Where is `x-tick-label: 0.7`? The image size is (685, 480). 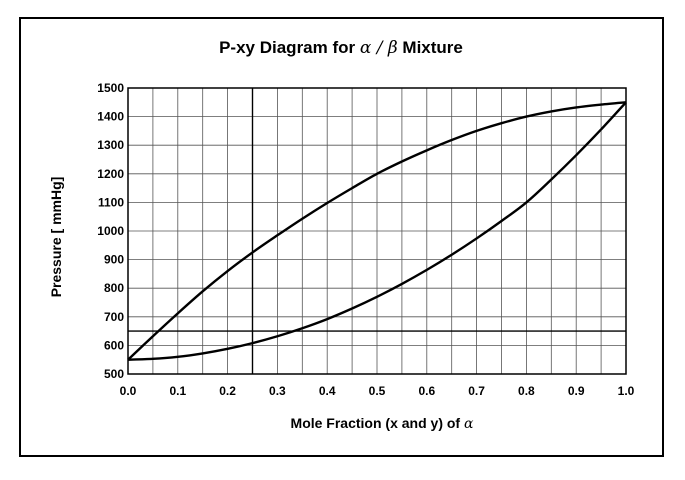
x-tick-label: 0.7 is located at coordinates (476, 391).